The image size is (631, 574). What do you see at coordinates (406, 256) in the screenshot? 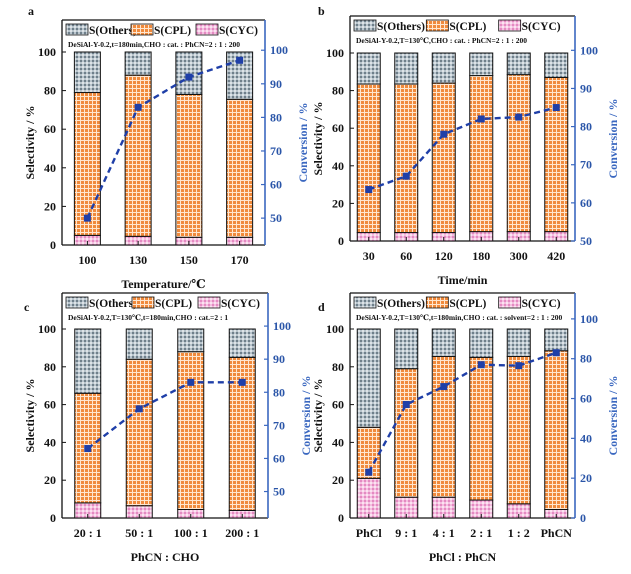
I see `category-label: 60` at bounding box center [406, 256].